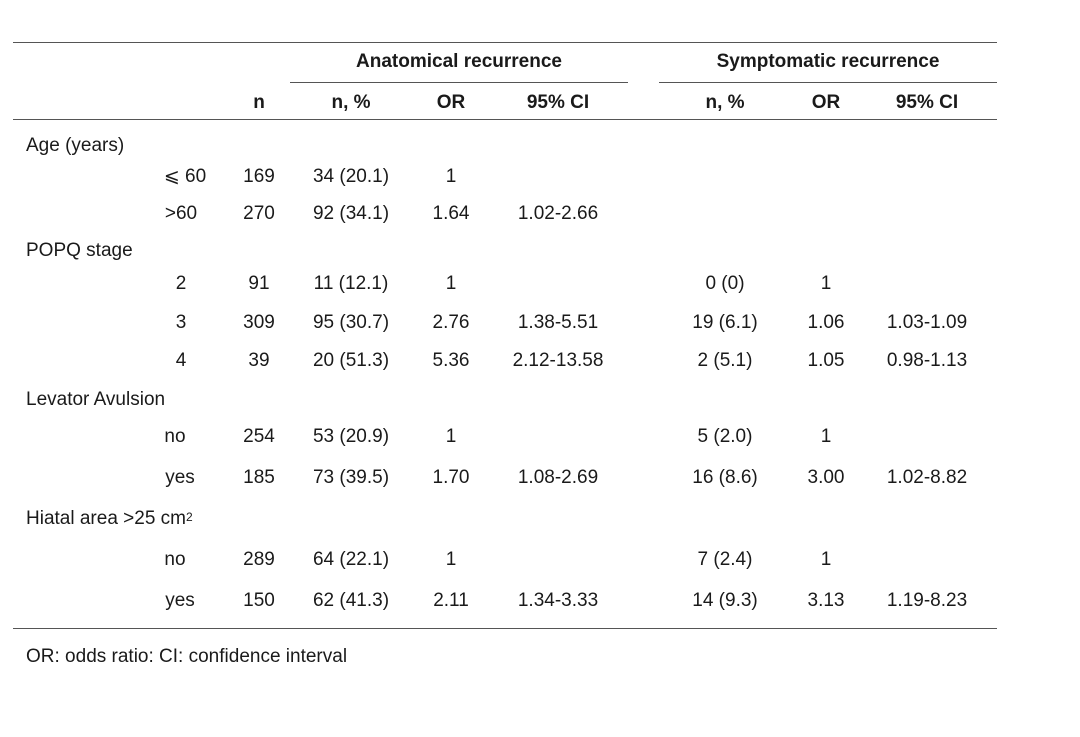 The image size is (1080, 737). I want to click on row-n: 39, so click(259, 360).